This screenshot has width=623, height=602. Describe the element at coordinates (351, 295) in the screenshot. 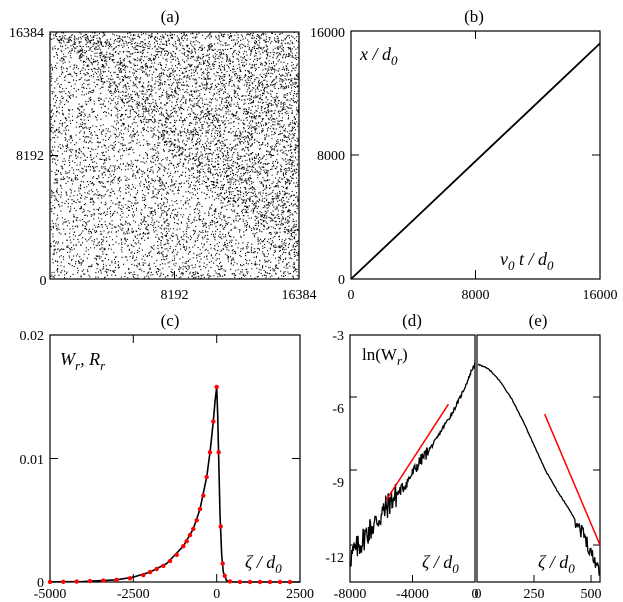

I see `panel-b-xtick-0: 0` at that location.